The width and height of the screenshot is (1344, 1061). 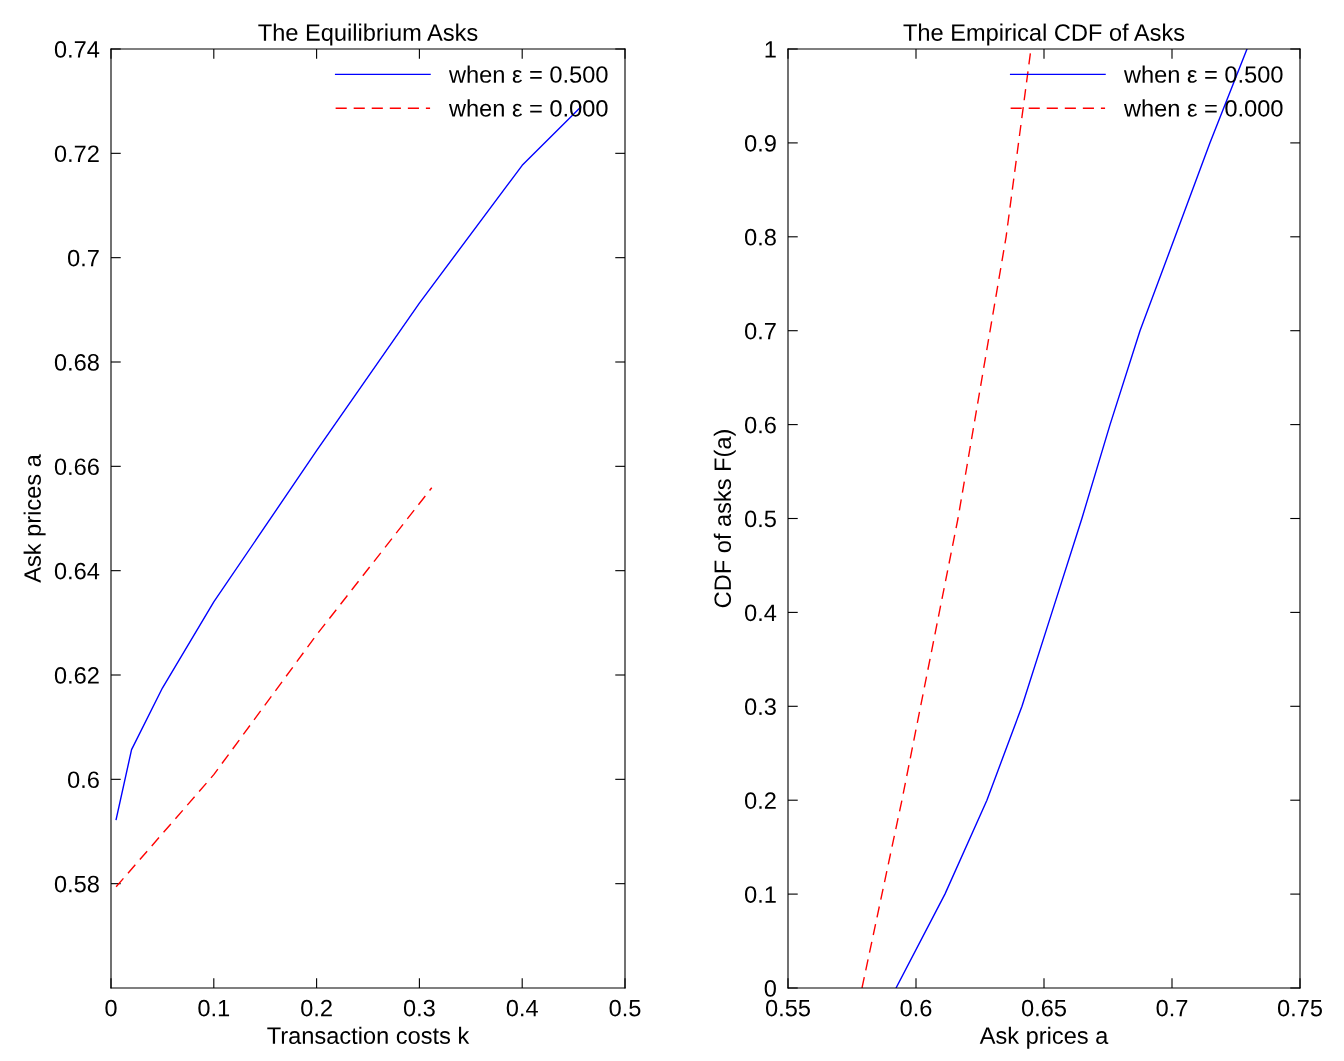 I want to click on x-tick-label: 0.4, so click(x=522, y=1008).